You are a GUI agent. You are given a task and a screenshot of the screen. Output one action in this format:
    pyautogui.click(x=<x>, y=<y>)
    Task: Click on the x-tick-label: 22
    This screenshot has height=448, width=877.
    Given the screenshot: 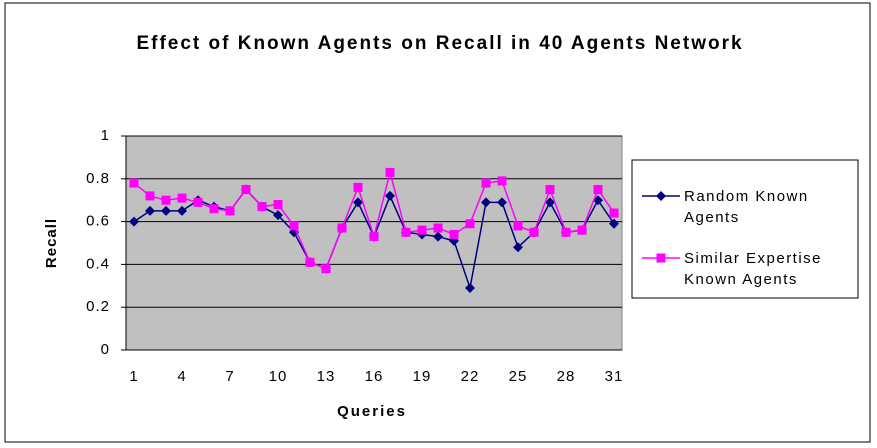 What is the action you would take?
    pyautogui.click(x=470, y=376)
    